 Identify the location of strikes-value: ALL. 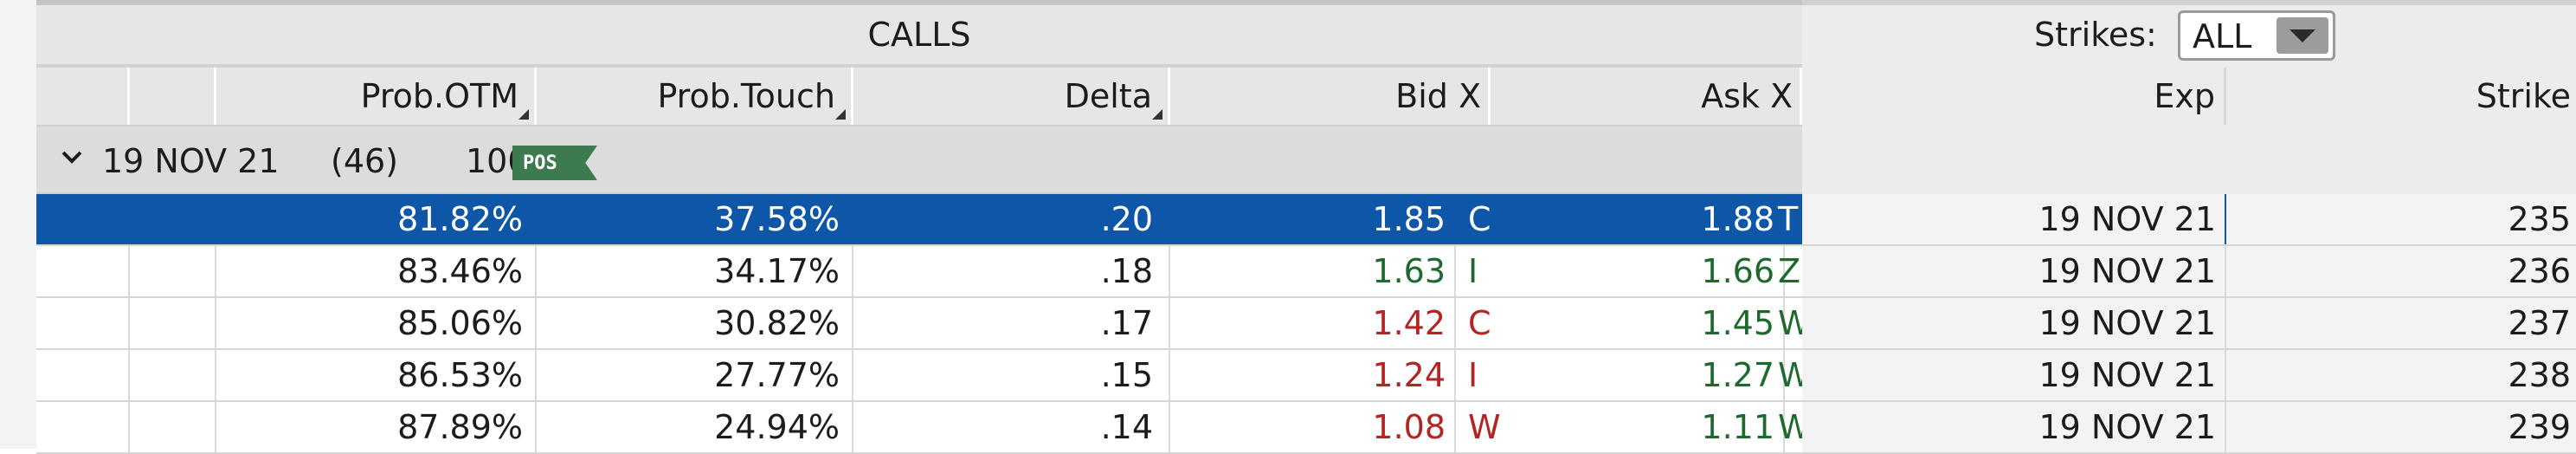
(2222, 36).